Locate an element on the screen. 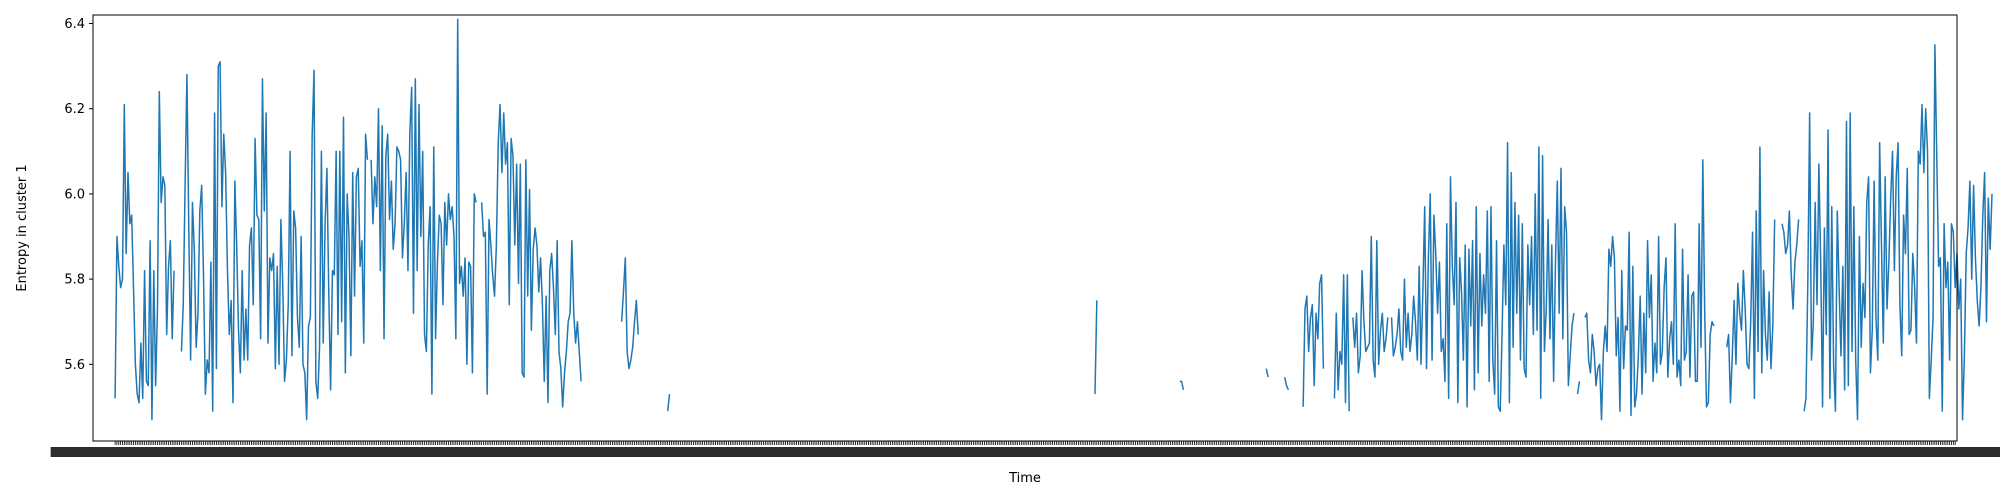 The width and height of the screenshot is (2000, 500). x-axis-label: Time is located at coordinates (1024, 478).